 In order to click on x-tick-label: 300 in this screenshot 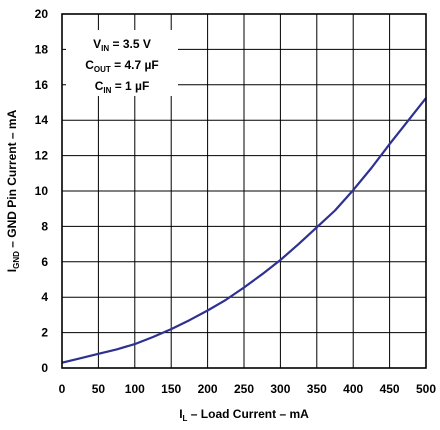, I will do `click(280, 389)`.